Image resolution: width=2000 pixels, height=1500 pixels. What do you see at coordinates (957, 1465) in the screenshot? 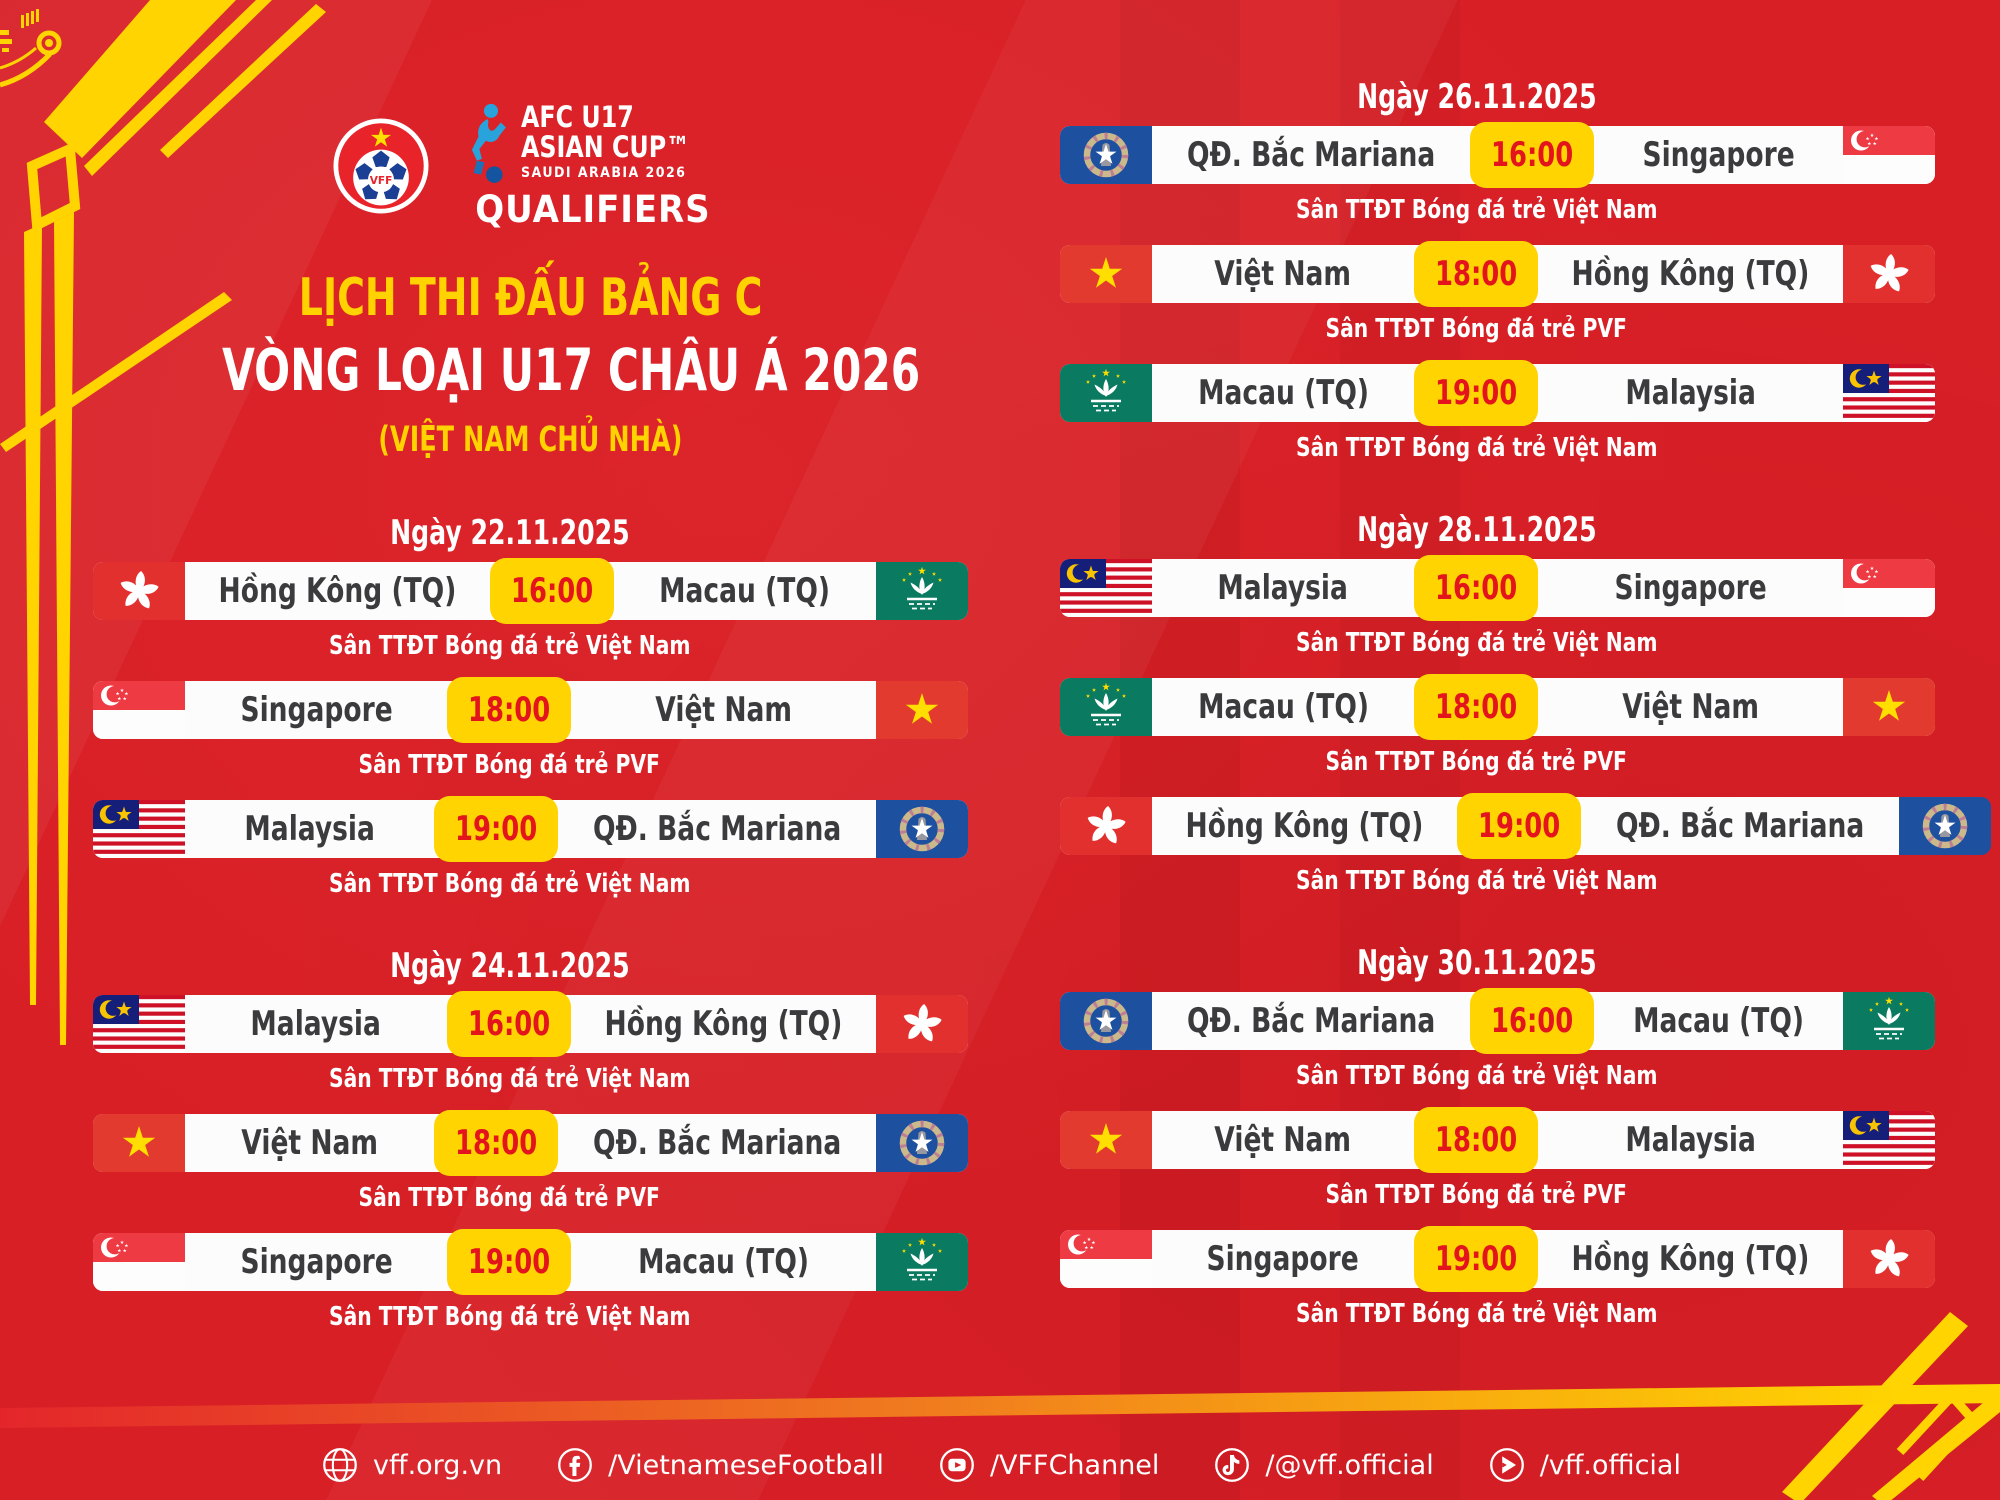
I see `youtube-icon` at bounding box center [957, 1465].